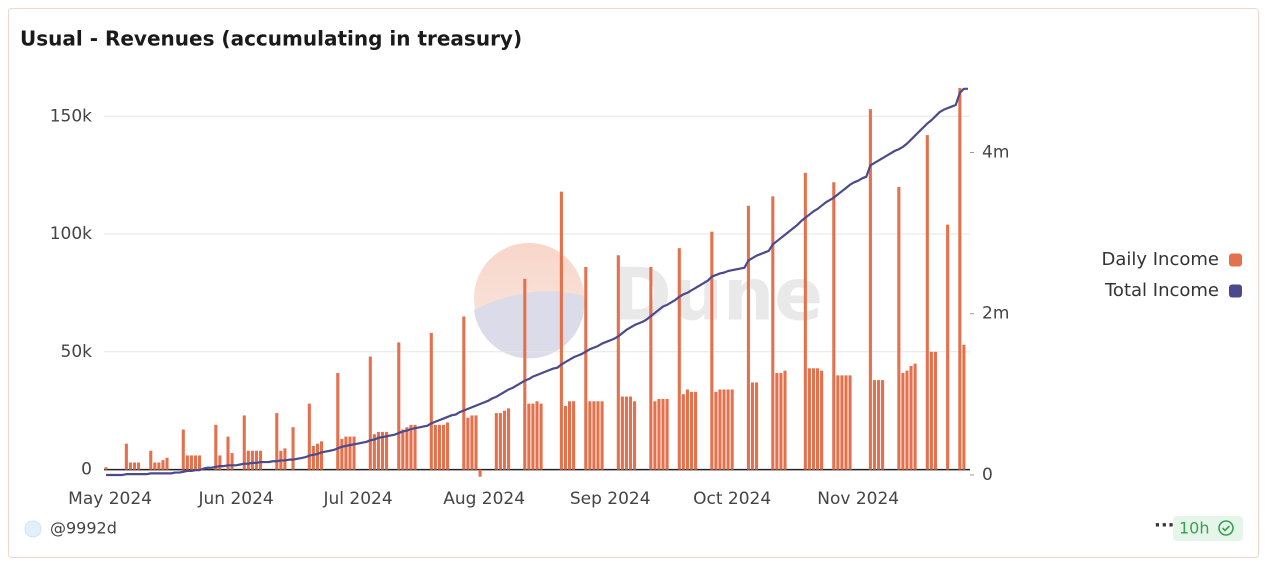 The image size is (1274, 572). I want to click on y-tick-label: 100k, so click(71, 234).